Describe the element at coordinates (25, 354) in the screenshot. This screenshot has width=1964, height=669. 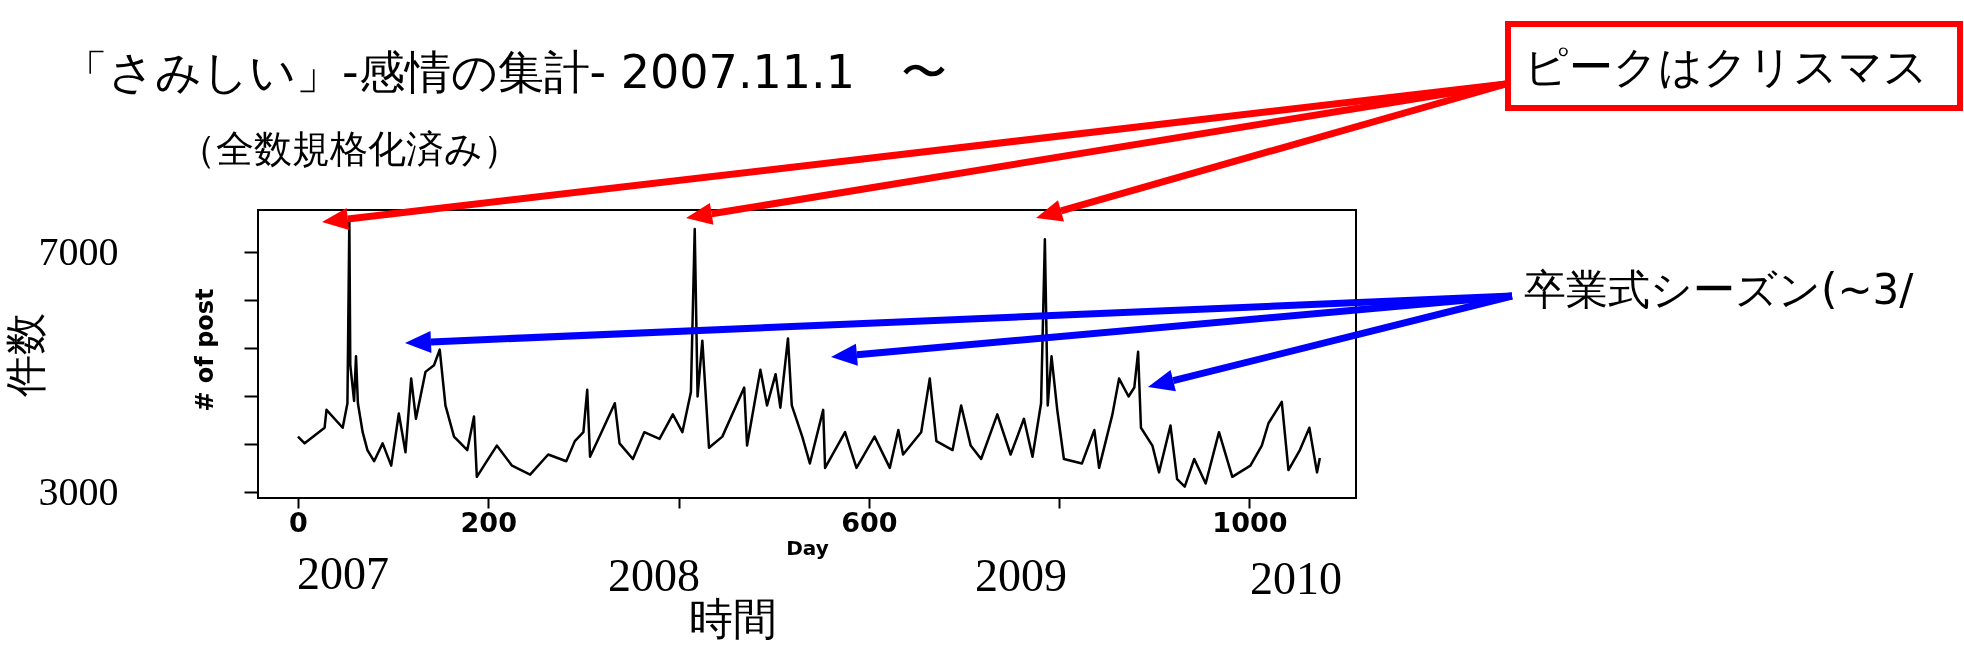
I see `y-axis-title: 件数` at that location.